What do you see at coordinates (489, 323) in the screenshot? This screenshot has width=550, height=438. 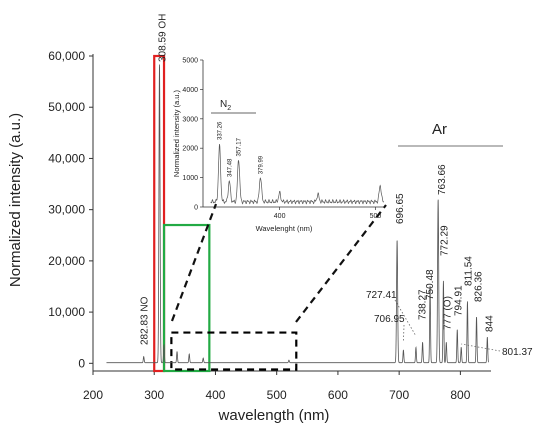 I see `peak-label: 844` at bounding box center [489, 323].